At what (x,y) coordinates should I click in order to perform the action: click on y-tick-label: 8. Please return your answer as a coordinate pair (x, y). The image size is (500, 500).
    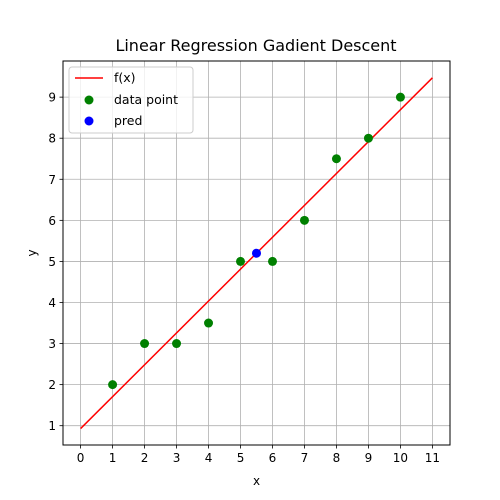
    Looking at the image, I should click on (52, 139).